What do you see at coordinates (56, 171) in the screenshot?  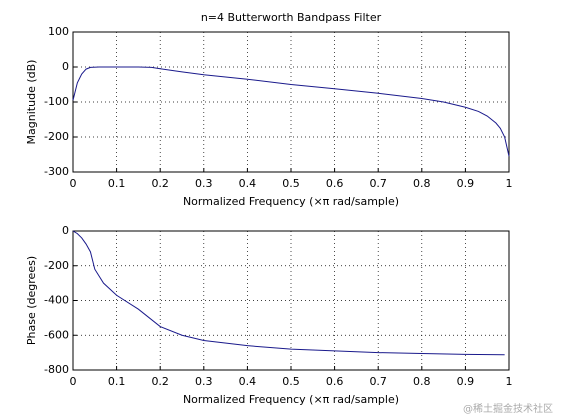 I see `y-tick-label: -300` at bounding box center [56, 171].